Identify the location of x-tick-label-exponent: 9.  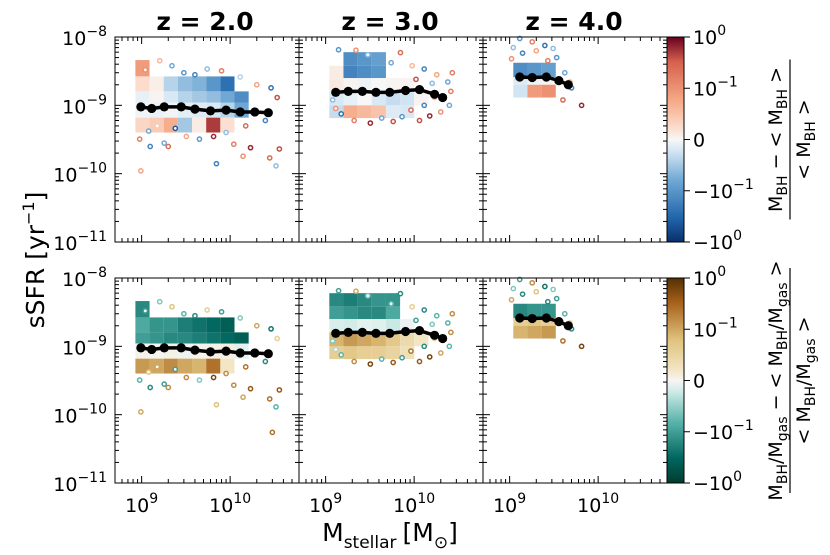
(337, 499).